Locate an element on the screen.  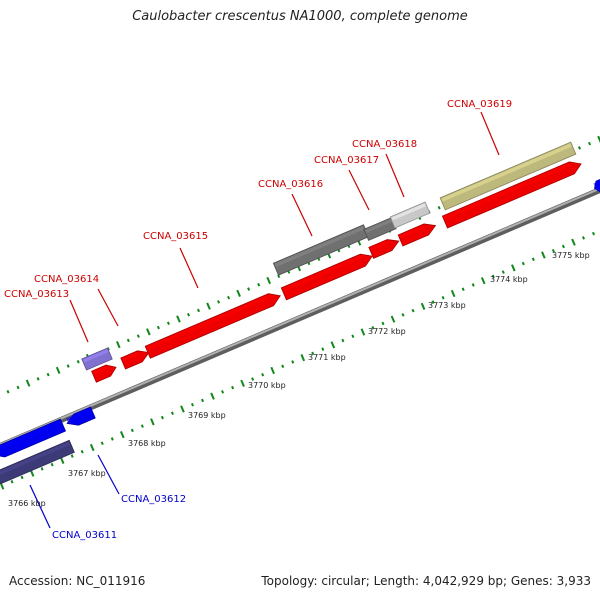
scale-label: 3766 kbp is located at coordinates (27, 503).